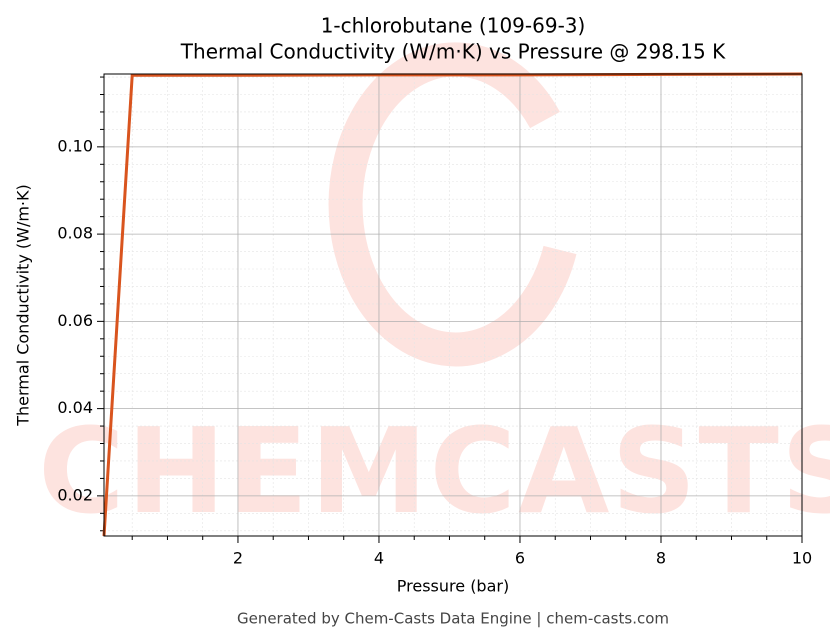  What do you see at coordinates (75, 145) in the screenshot?
I see `y-tick-label: 0.10` at bounding box center [75, 145].